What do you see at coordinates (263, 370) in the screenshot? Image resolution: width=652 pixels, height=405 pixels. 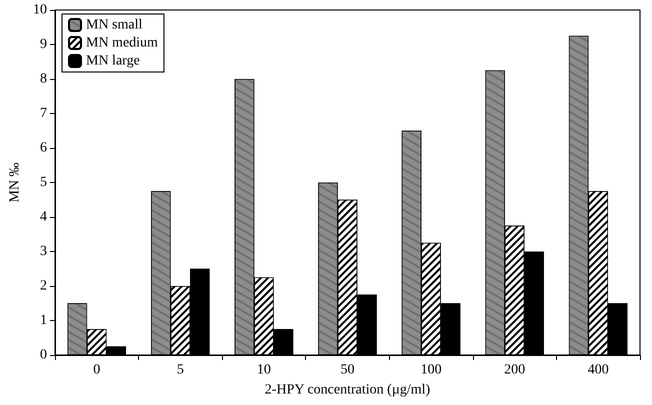 I see `x-tick-label: 10` at bounding box center [263, 370].